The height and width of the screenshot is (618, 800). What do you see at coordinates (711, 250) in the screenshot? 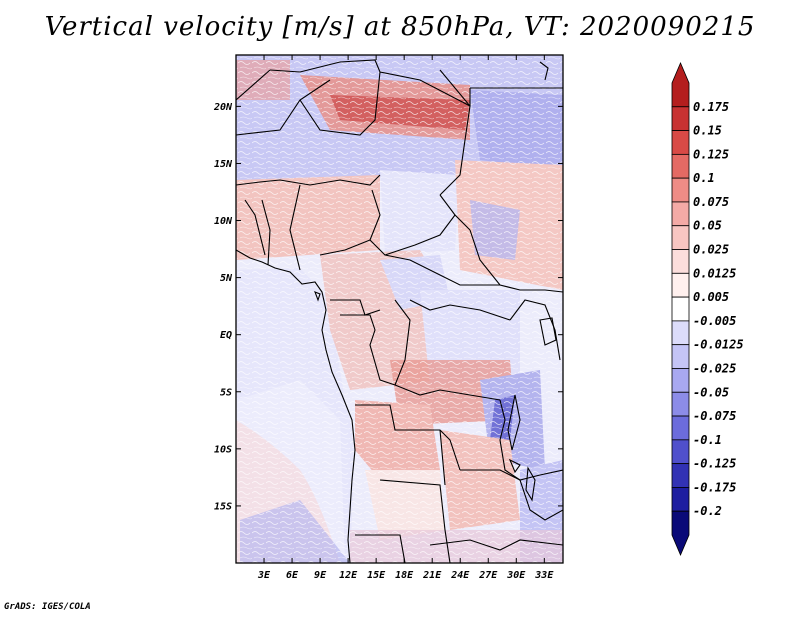
I see `colorbar-label: 0.025` at bounding box center [711, 250].